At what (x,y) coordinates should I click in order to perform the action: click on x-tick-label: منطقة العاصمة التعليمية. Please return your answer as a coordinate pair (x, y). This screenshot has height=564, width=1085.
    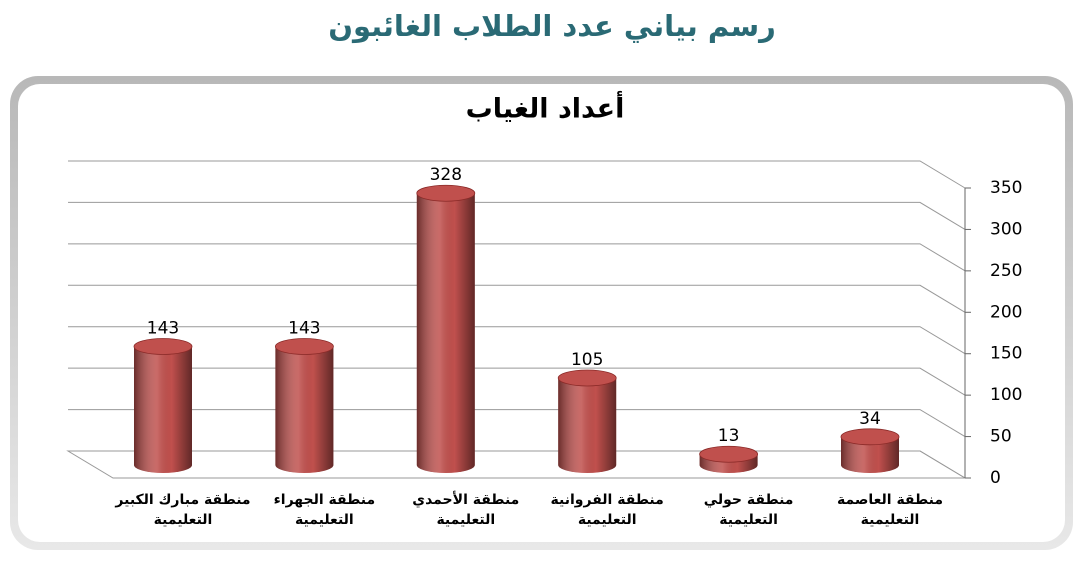
    Looking at the image, I should click on (890, 510).